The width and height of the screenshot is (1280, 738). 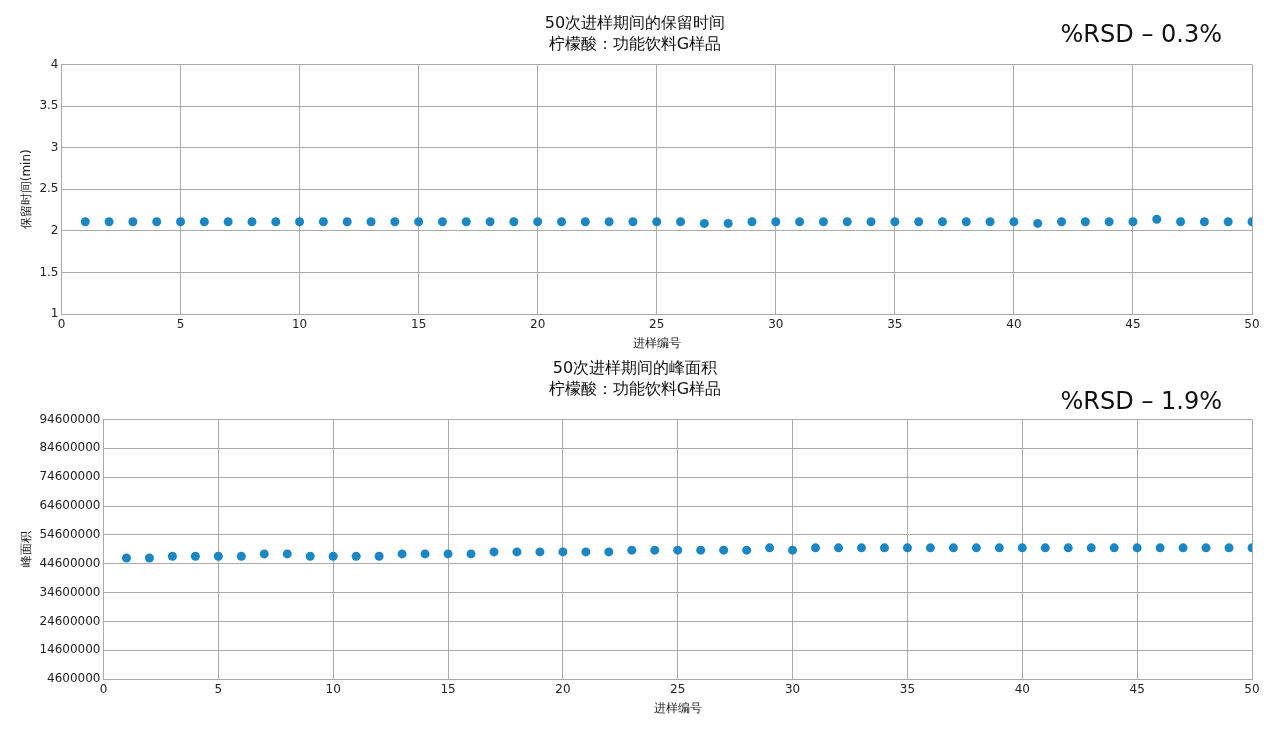 I want to click on y-axis-title: 保留时间(min), so click(x=26, y=189).